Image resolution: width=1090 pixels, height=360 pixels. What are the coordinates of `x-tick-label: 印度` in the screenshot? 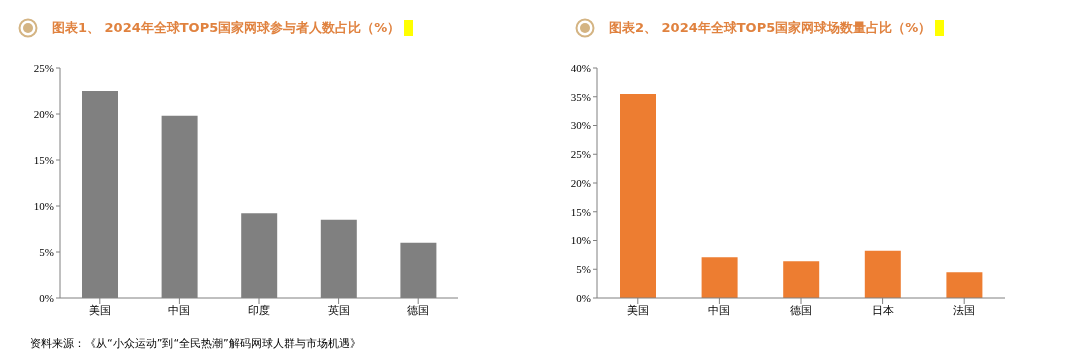 It's located at (259, 309).